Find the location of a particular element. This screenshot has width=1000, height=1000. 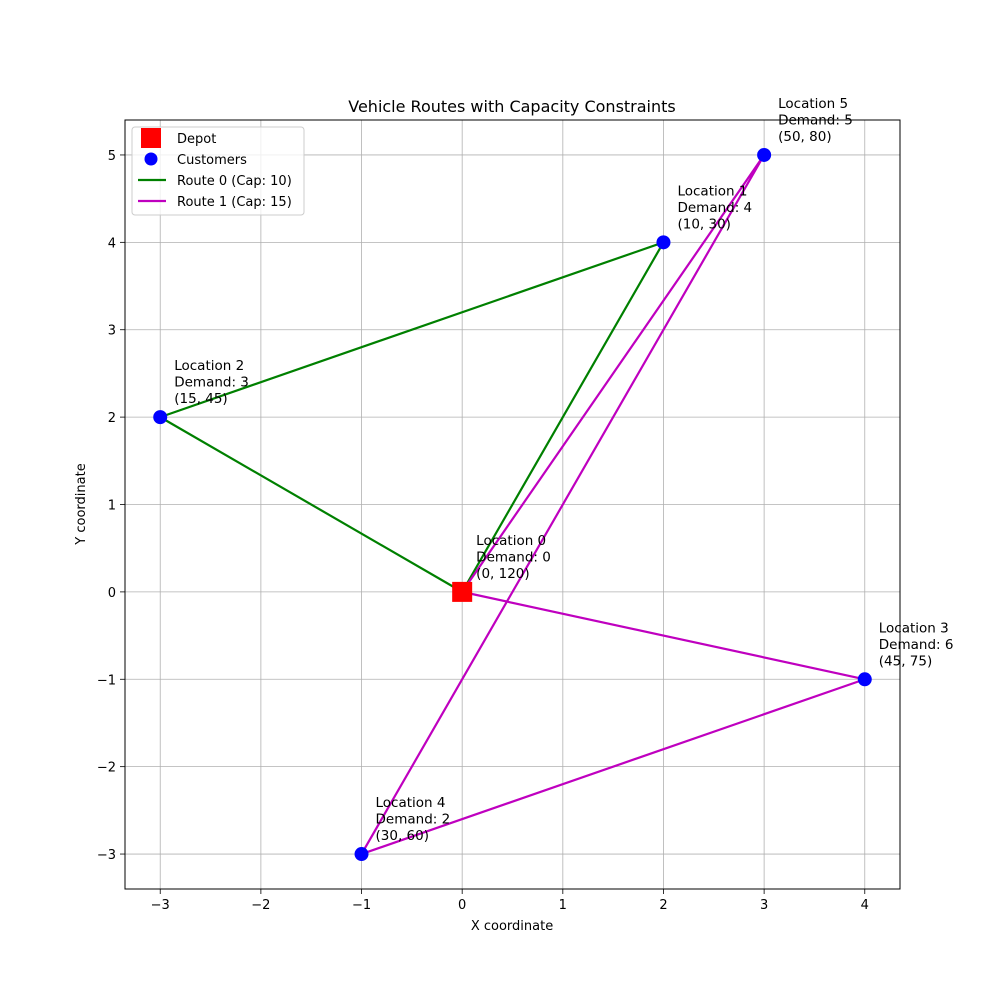

legend-depot-marker is located at coordinates (151, 138).